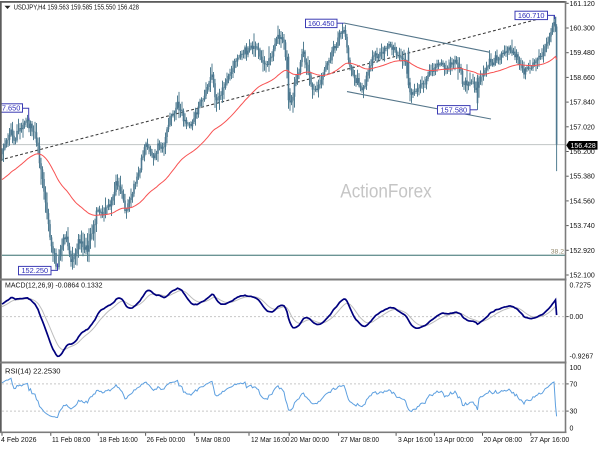 This screenshot has width=600, height=450. Describe the element at coordinates (54, 285) in the screenshot. I see `svg-text: MACD(12,26,9) -0.0864 0.1332` at that location.